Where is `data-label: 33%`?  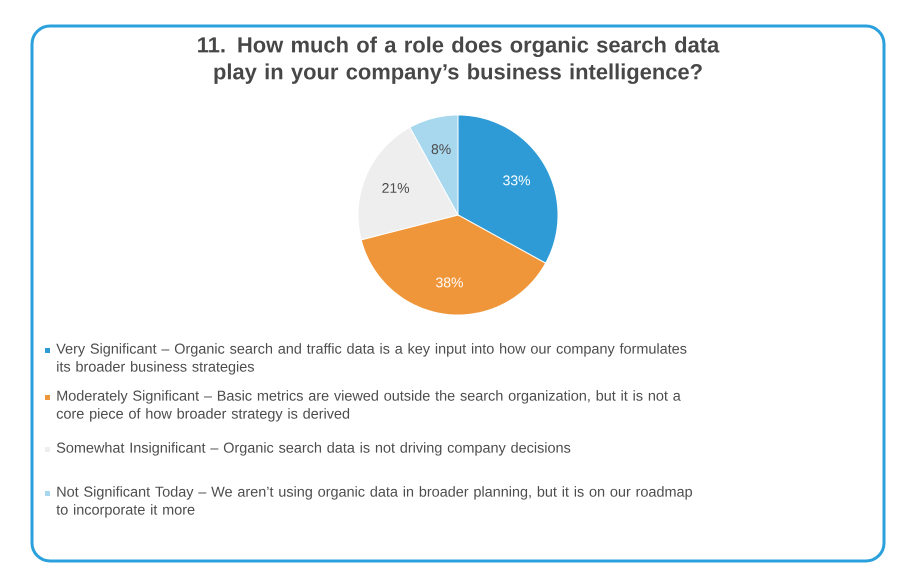 data-label: 33% is located at coordinates (516, 180).